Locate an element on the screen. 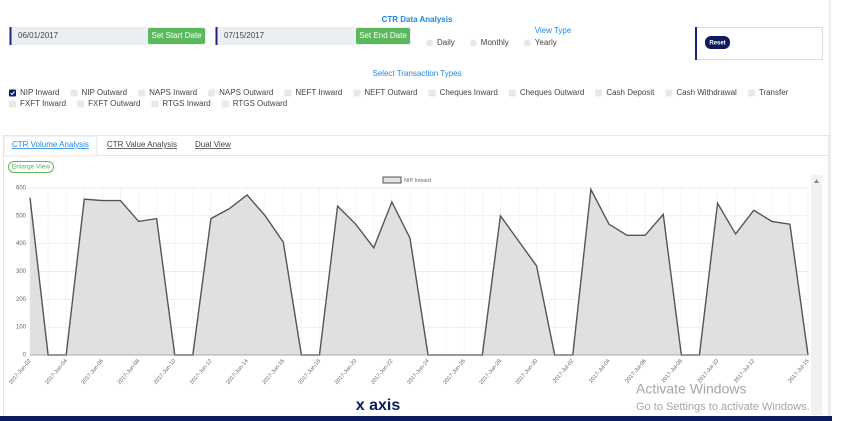 The width and height of the screenshot is (846, 421). enlarge-view-label: Enlarge View is located at coordinates (31, 167).